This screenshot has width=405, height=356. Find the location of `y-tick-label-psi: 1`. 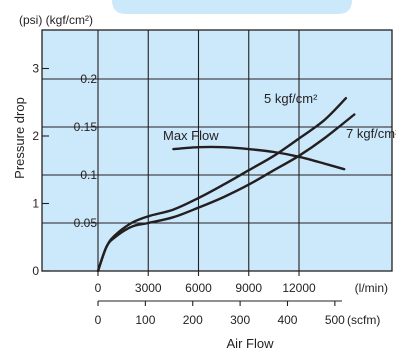

y-tick-label-psi: 1 is located at coordinates (35, 204).